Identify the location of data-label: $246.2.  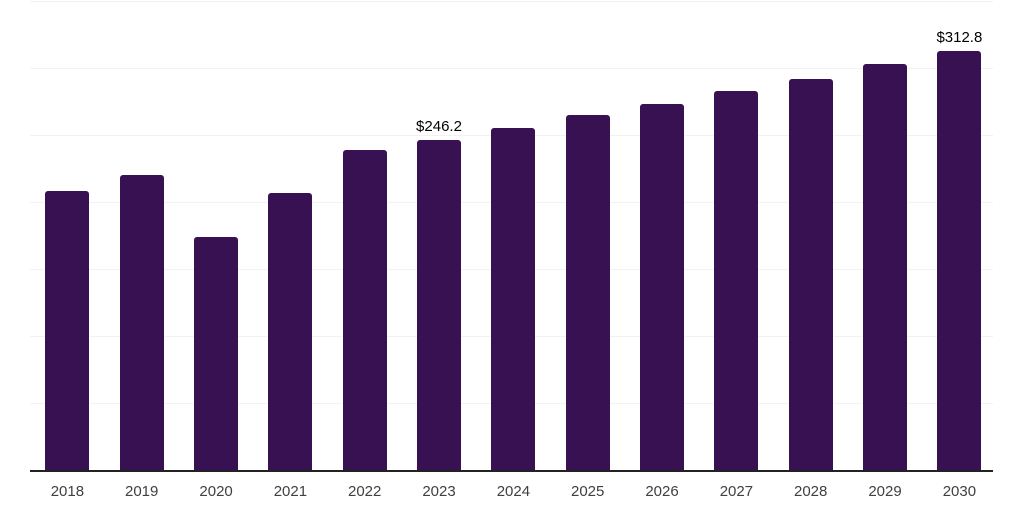
(439, 127).